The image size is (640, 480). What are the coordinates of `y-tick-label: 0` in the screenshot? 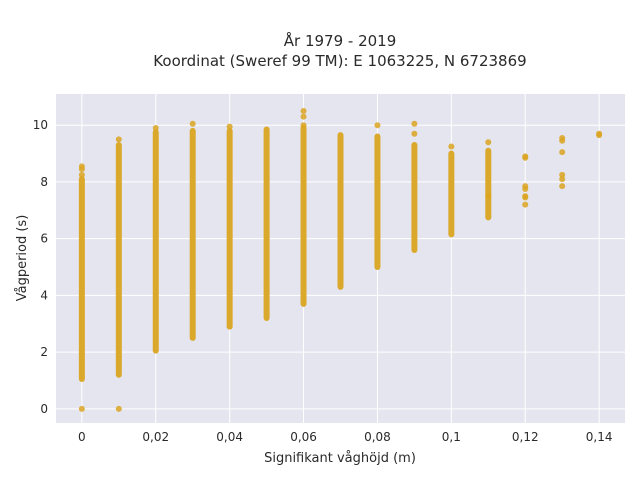 It's located at (44, 409).